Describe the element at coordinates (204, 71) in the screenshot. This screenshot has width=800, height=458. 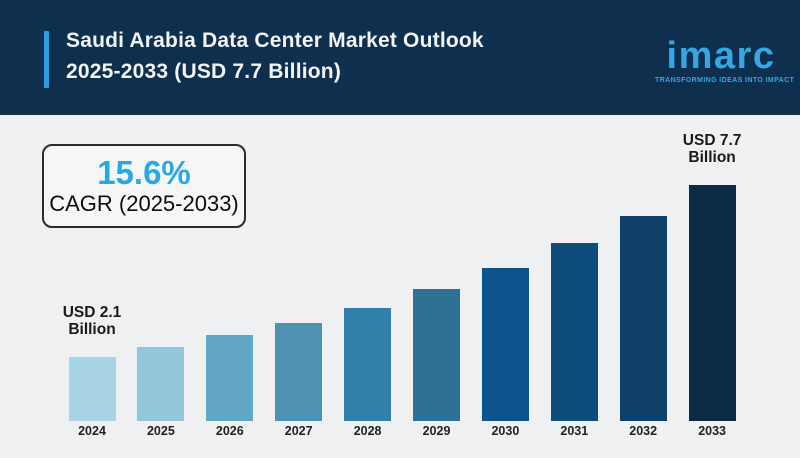
I see `page-title-line2: 2025-2033 (USD 7.7 Billion)` at that location.